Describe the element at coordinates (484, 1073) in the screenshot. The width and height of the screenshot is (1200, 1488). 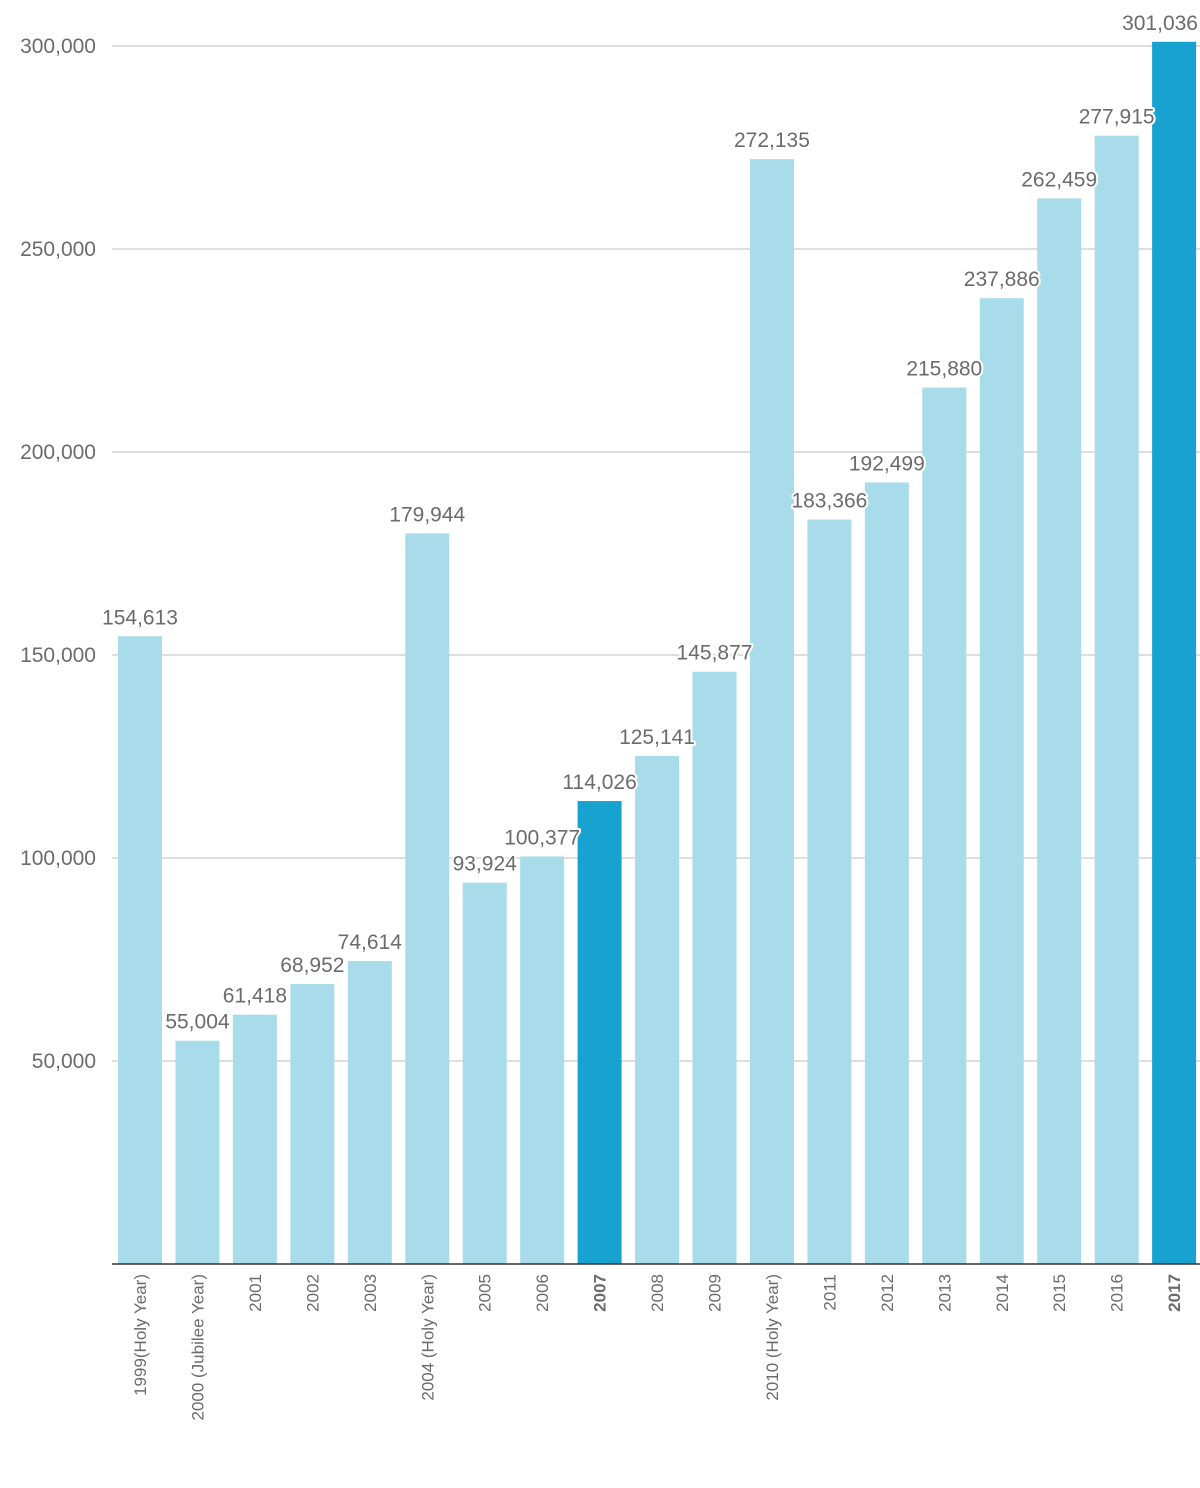
I see `bar-2005` at that location.